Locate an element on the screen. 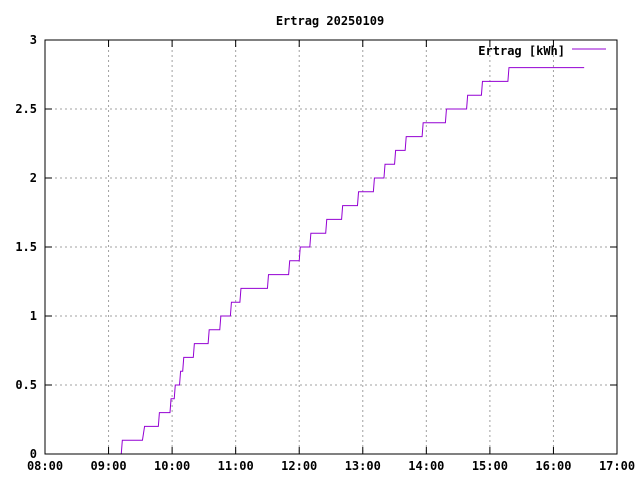 Image resolution: width=640 pixels, height=480 pixels. x-tick-label: 16:00 is located at coordinates (553, 466).